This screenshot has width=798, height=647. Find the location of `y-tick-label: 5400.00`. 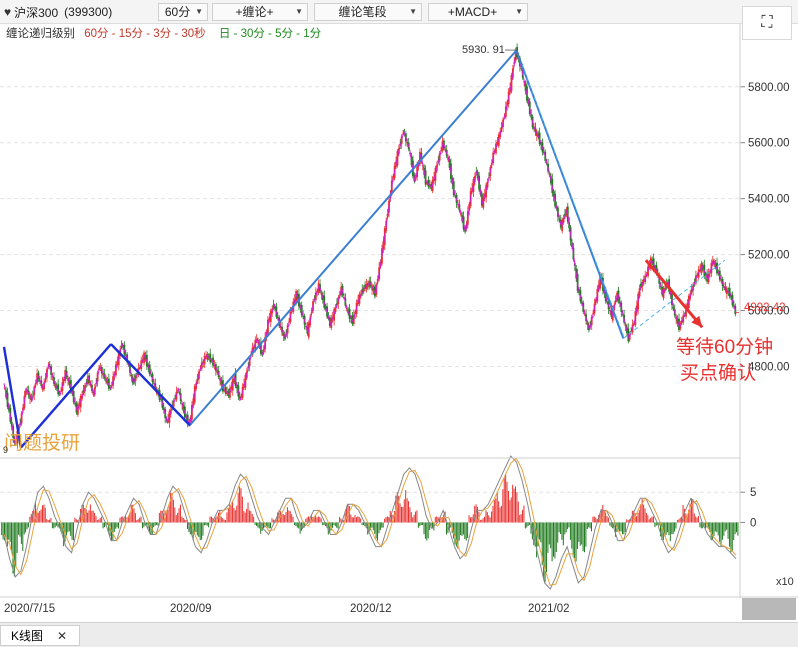

y-tick-label: 5400.00 is located at coordinates (769, 200).